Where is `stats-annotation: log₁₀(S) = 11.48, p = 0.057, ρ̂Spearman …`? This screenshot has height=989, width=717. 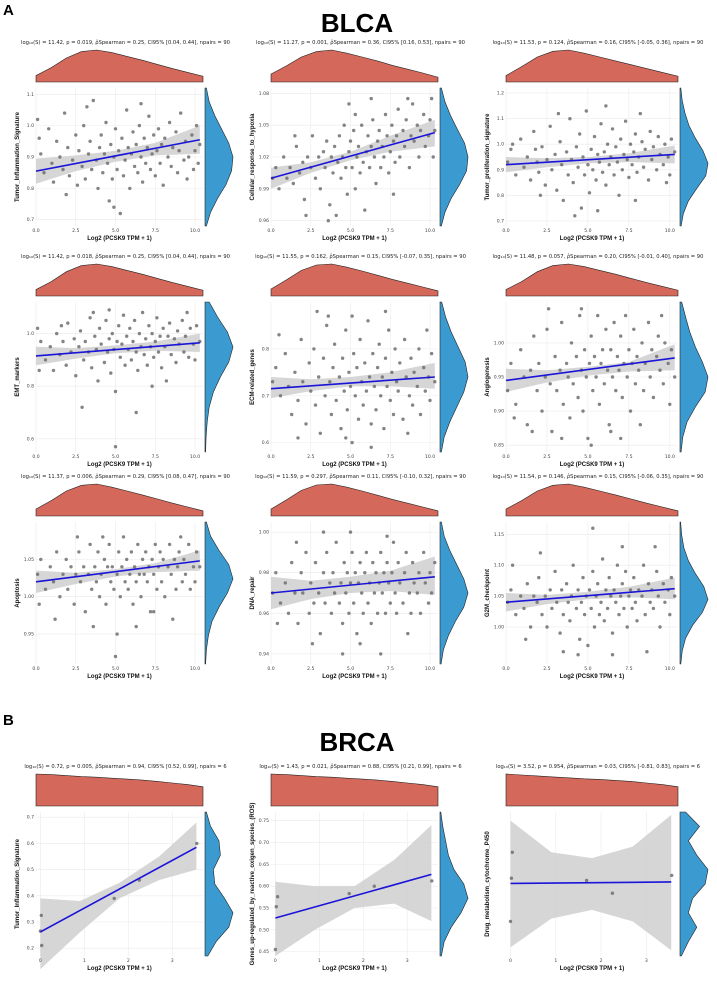 stats-annotation: log₁₀(S) = 11.48, p = 0.057, ρ̂Spearman … is located at coordinates (598, 257).